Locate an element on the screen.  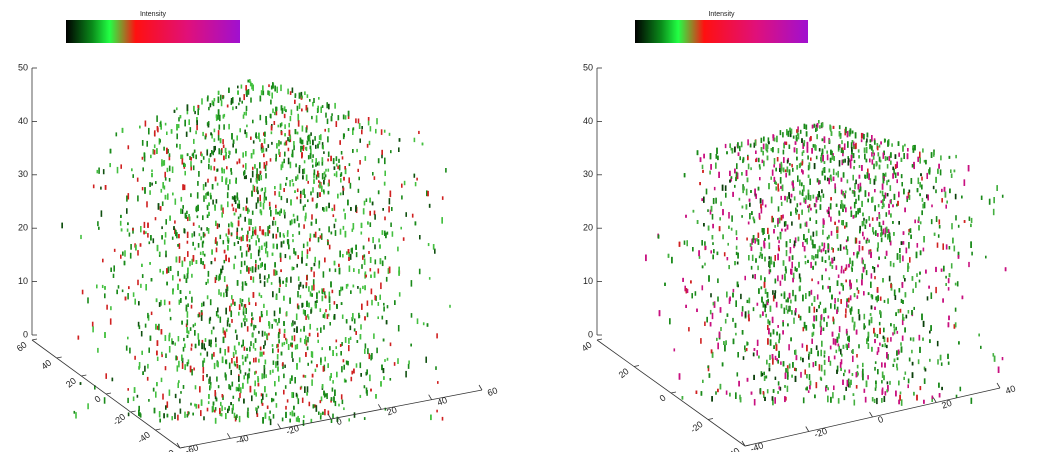
x-tick-label: 0 is located at coordinates (339, 421).